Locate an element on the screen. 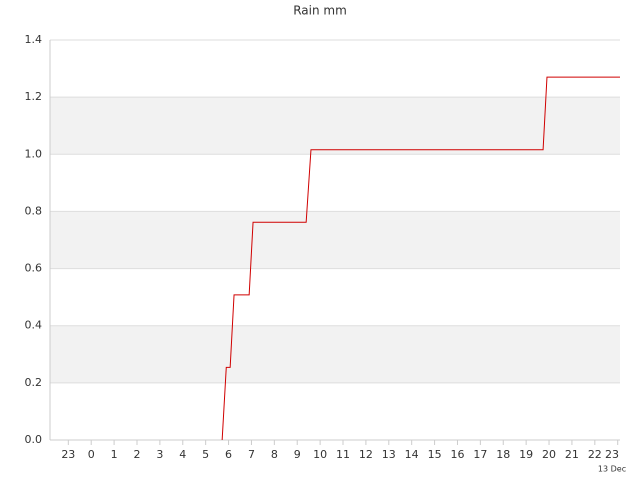  x-tick-label: 7 is located at coordinates (251, 454).